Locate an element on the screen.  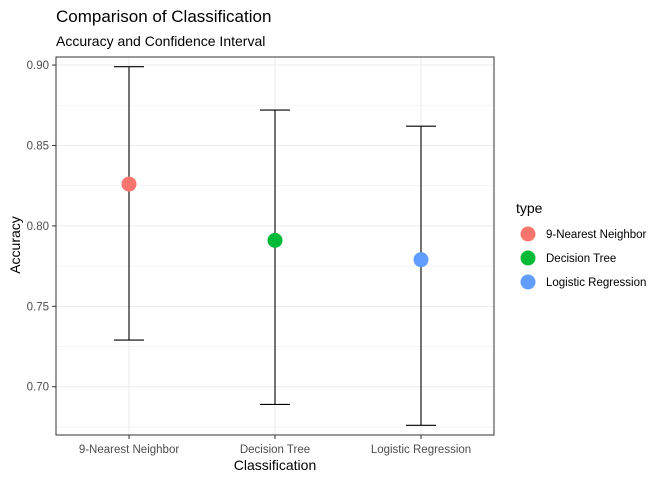
x-axis-title: Classification is located at coordinates (275, 465).